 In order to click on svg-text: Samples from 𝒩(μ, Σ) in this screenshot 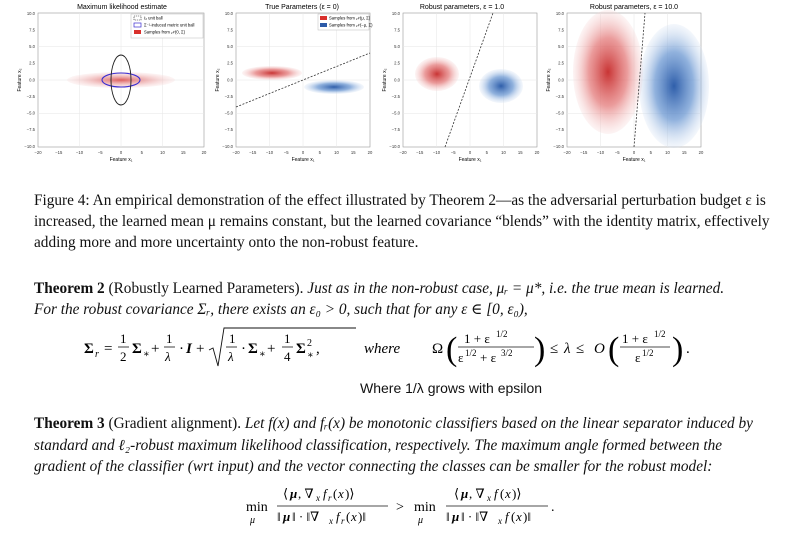, I will do `click(350, 18)`.